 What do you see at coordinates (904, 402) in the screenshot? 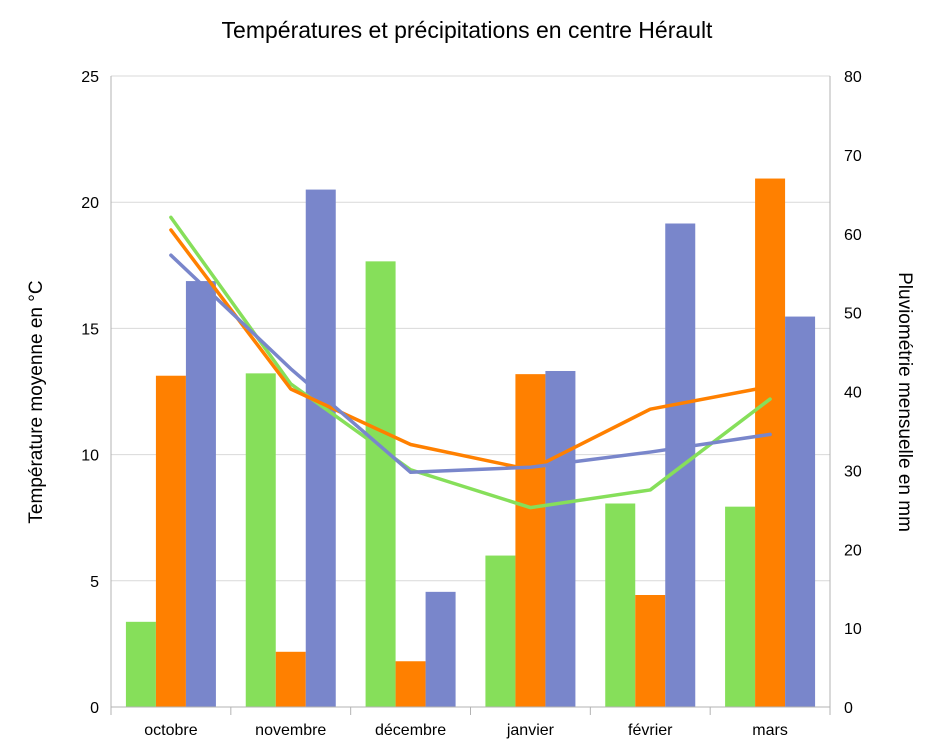
I see `y-right-axis-title: Pluviométrie mensuelle en mm` at bounding box center [904, 402].